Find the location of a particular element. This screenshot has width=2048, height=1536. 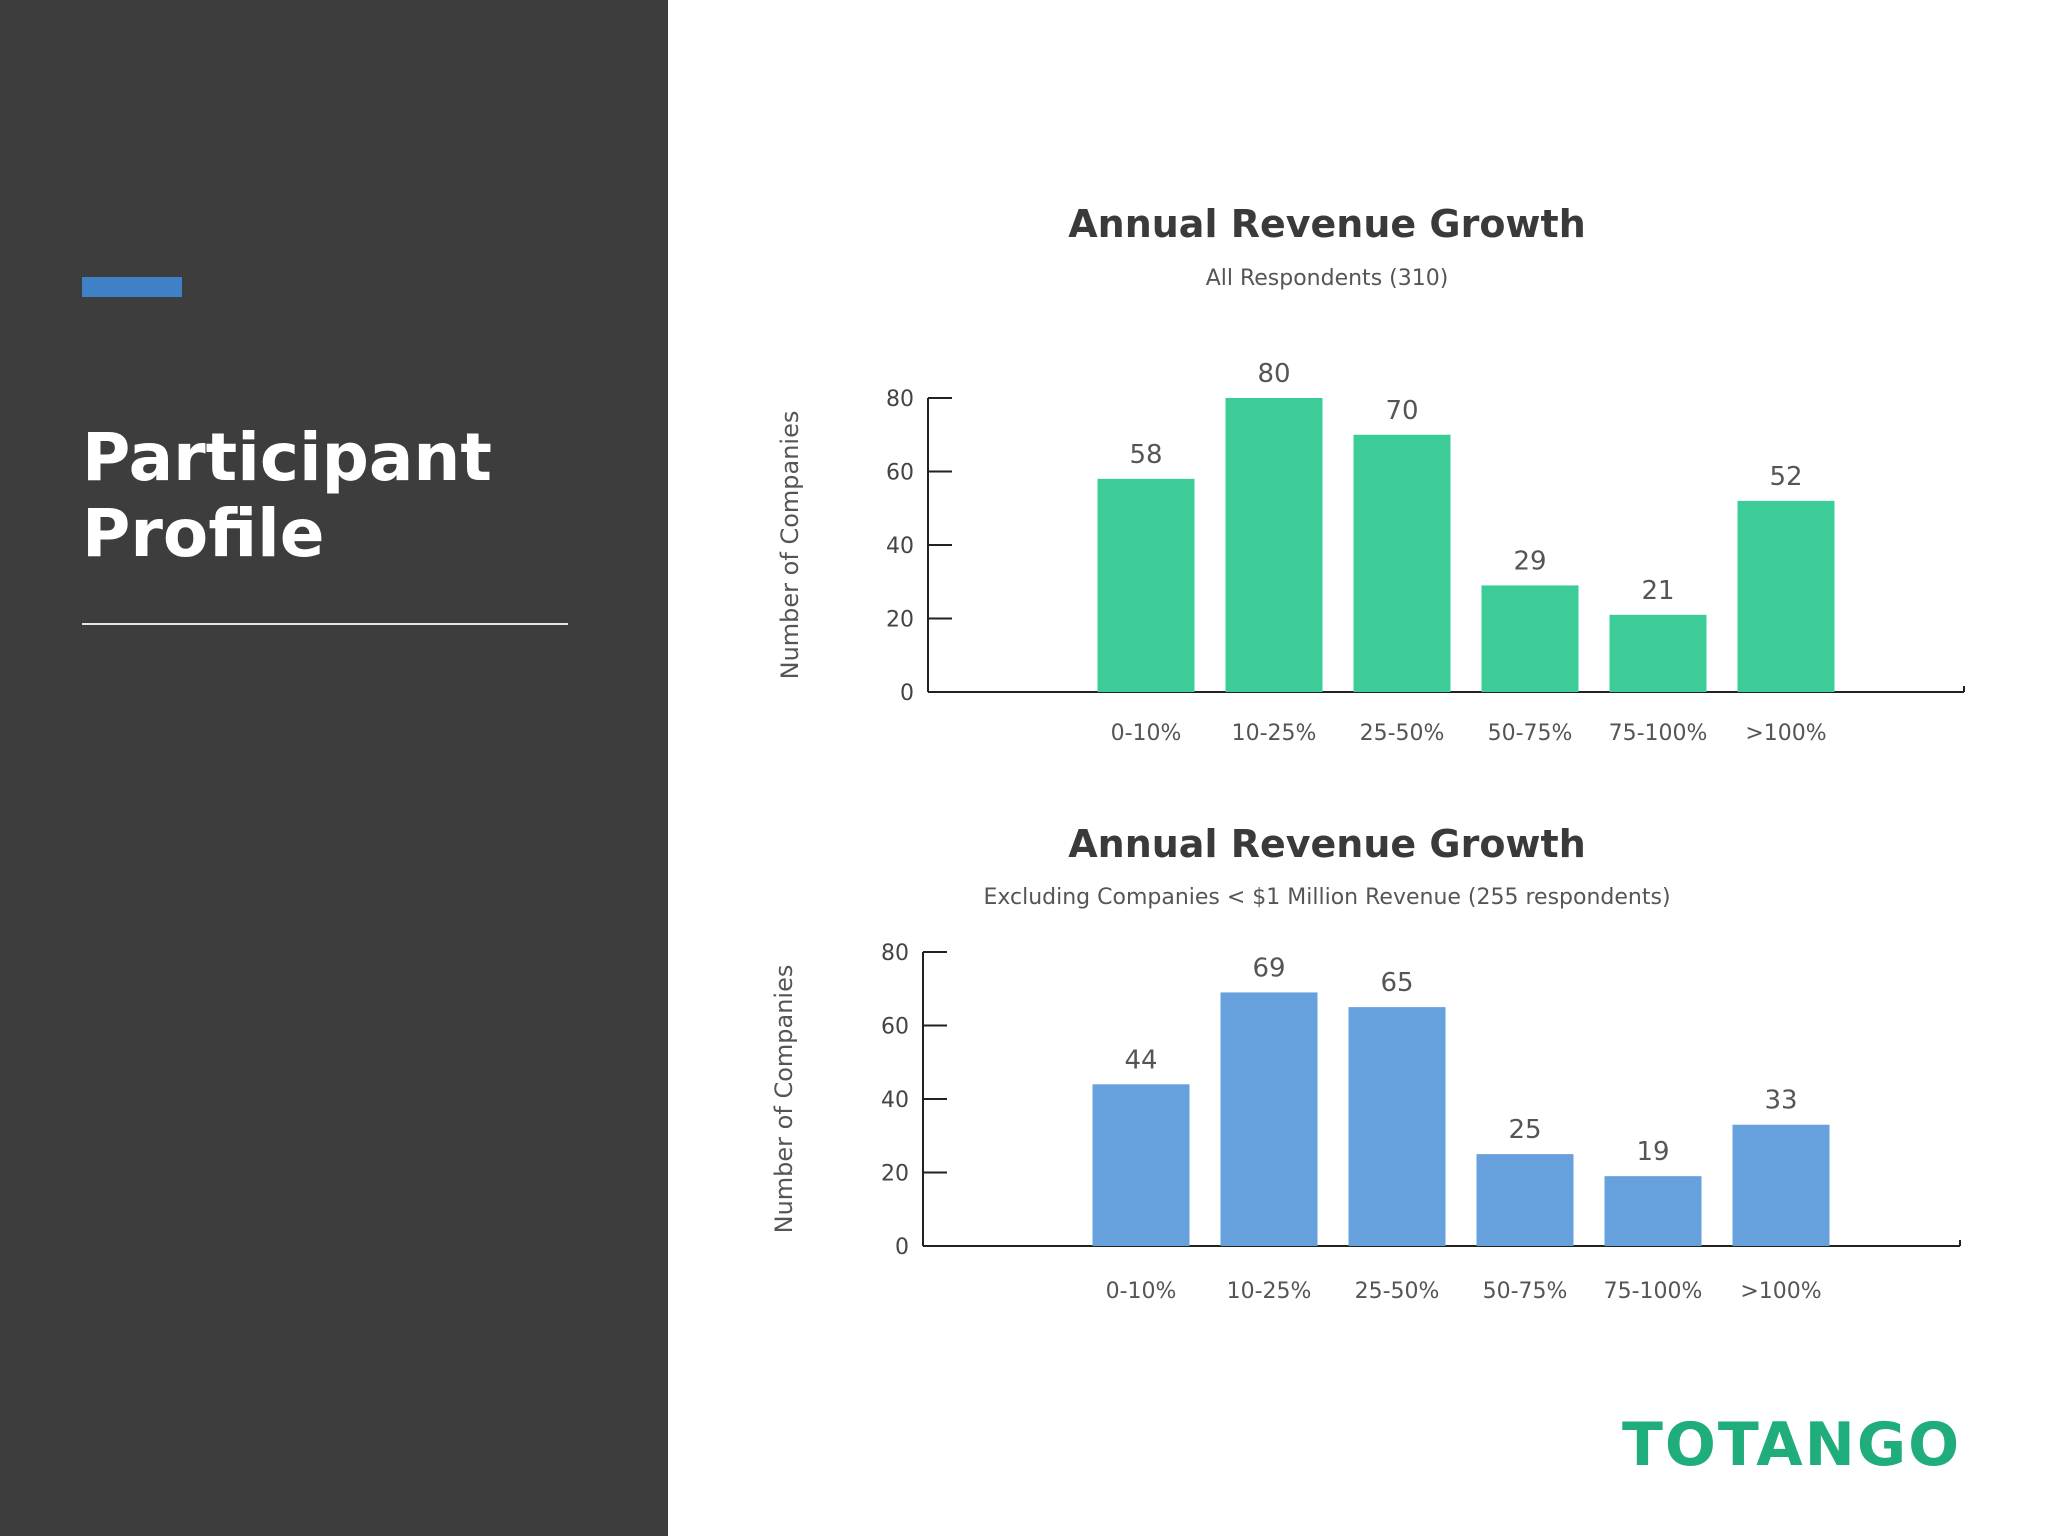

bar-value-label: 80 is located at coordinates (1273, 374).